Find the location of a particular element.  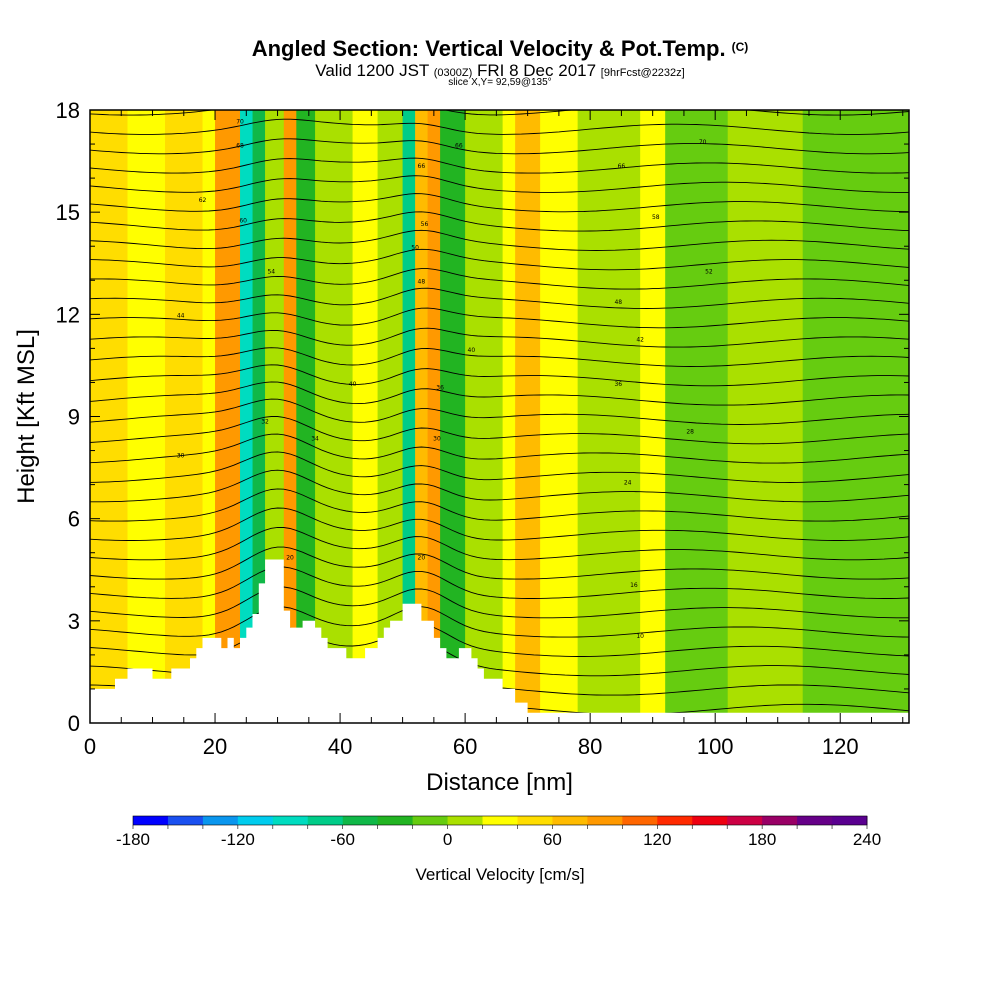

contour-label: 60 is located at coordinates (243, 220).